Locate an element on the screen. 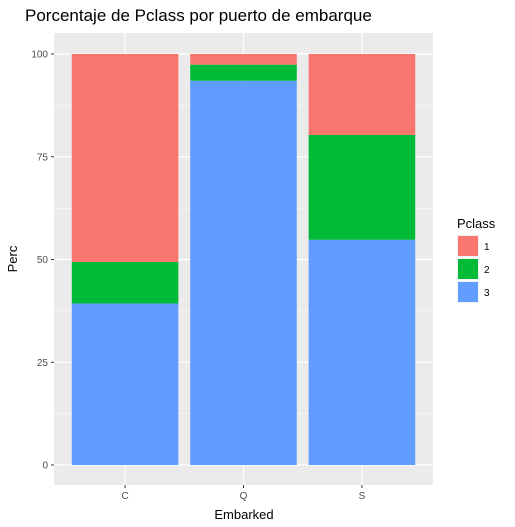  legend-title: Pclass is located at coordinates (476, 223).